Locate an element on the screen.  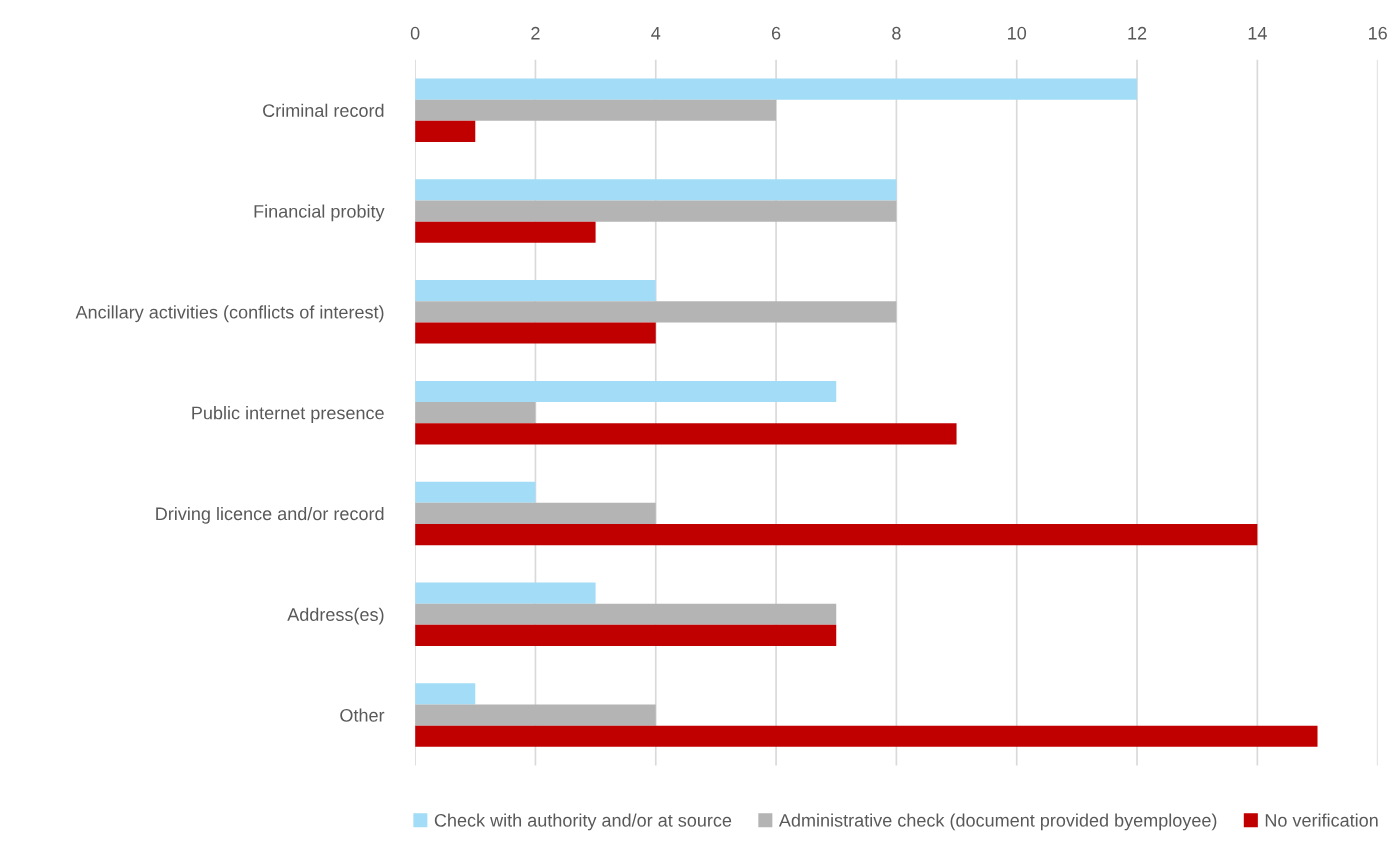
y-tick-label: Public internet presence is located at coordinates (288, 414).